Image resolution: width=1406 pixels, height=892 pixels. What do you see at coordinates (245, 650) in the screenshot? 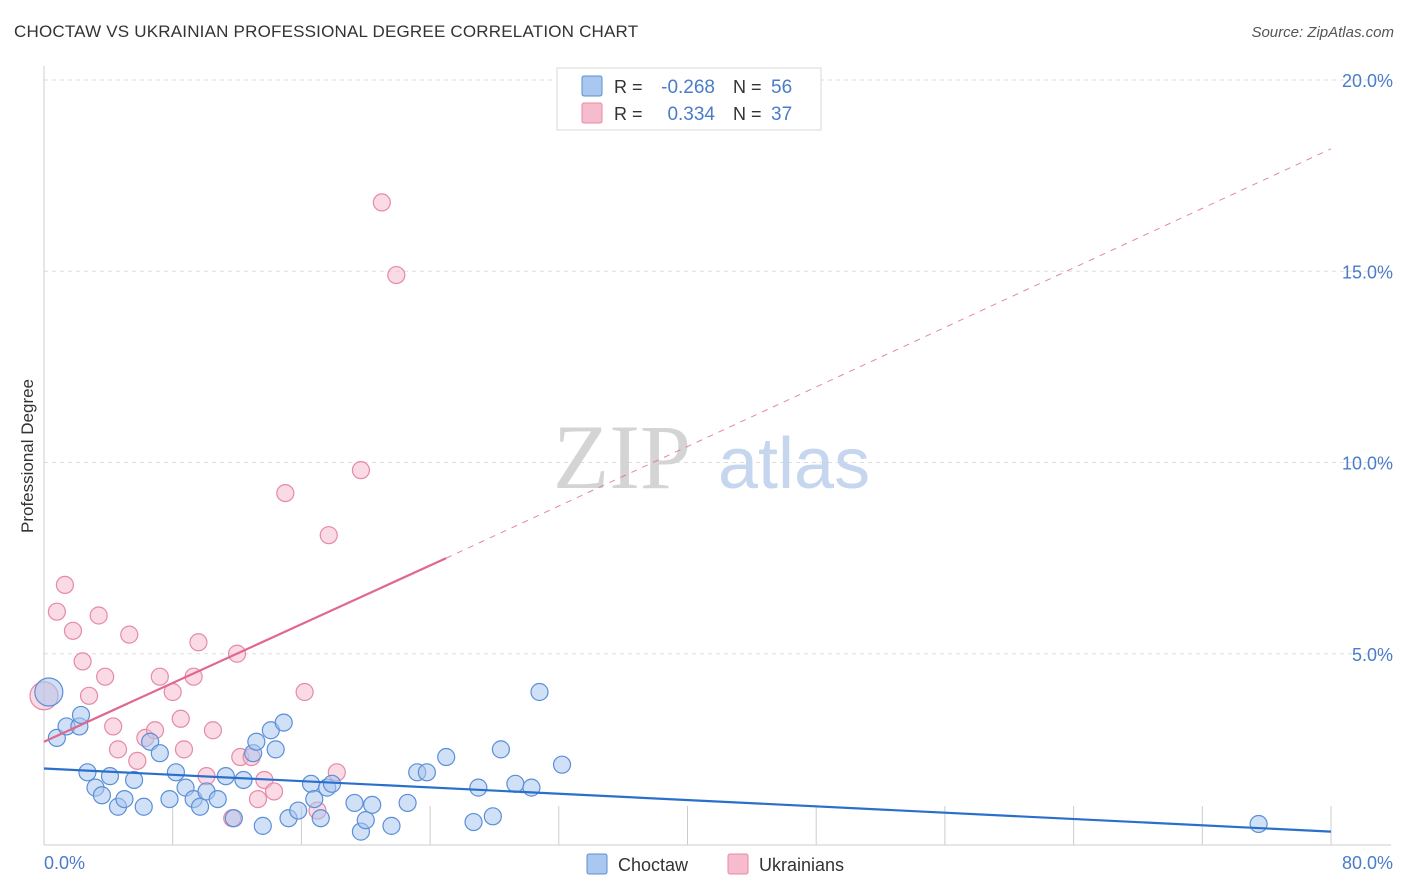
I see `ukrainians-trend-line` at bounding box center [245, 650].